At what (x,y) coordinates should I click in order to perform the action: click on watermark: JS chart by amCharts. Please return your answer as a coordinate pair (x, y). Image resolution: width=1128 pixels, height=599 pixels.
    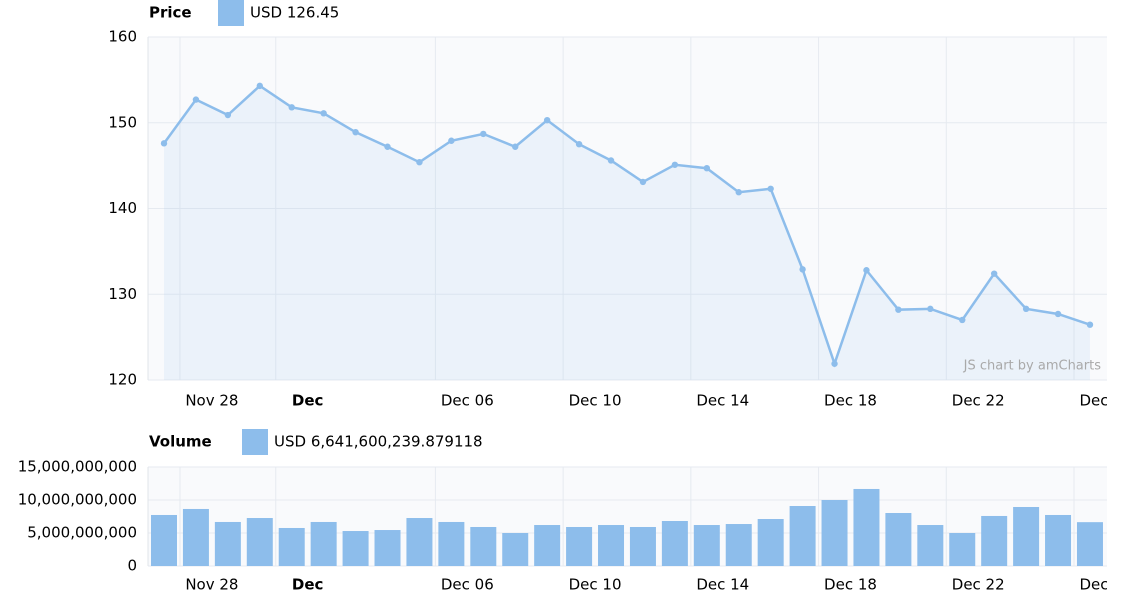
    Looking at the image, I should click on (1032, 366).